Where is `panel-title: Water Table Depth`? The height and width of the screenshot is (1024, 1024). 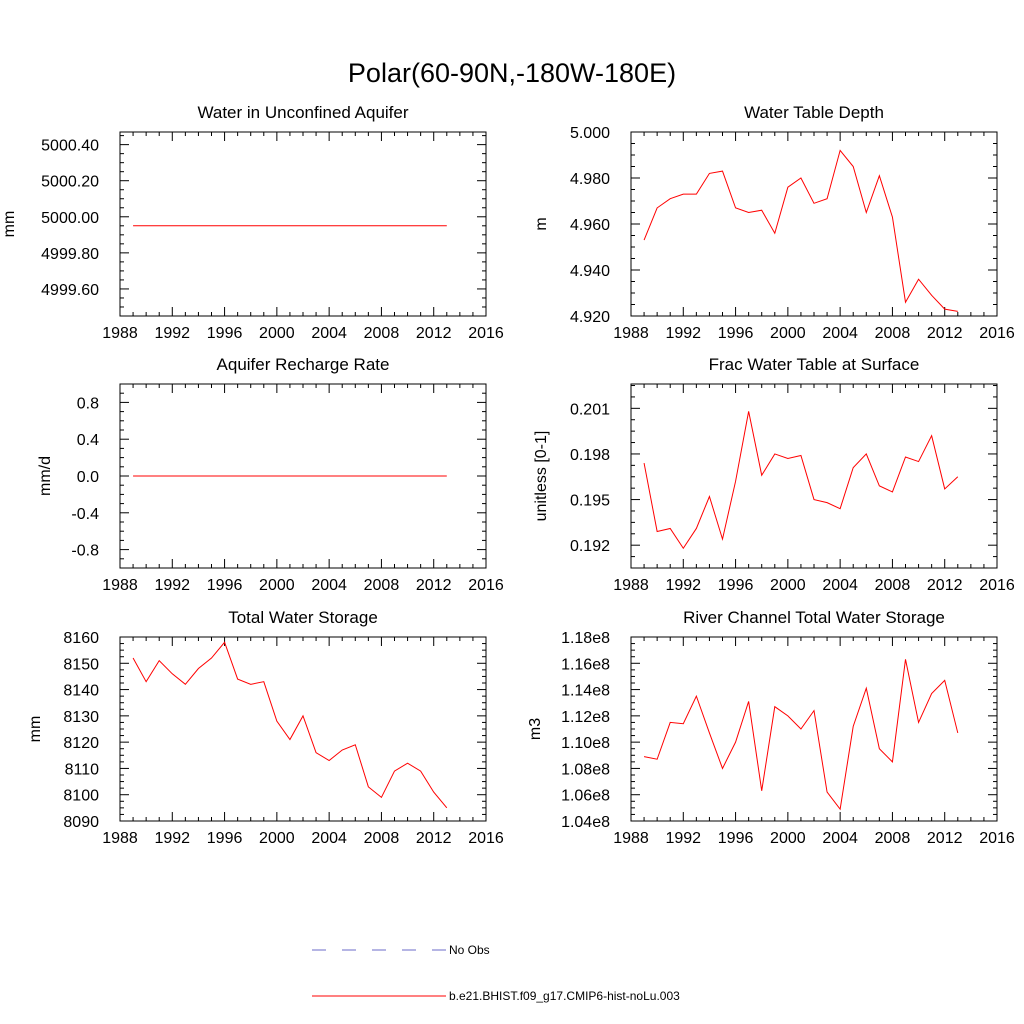
panel-title: Water Table Depth is located at coordinates (814, 112).